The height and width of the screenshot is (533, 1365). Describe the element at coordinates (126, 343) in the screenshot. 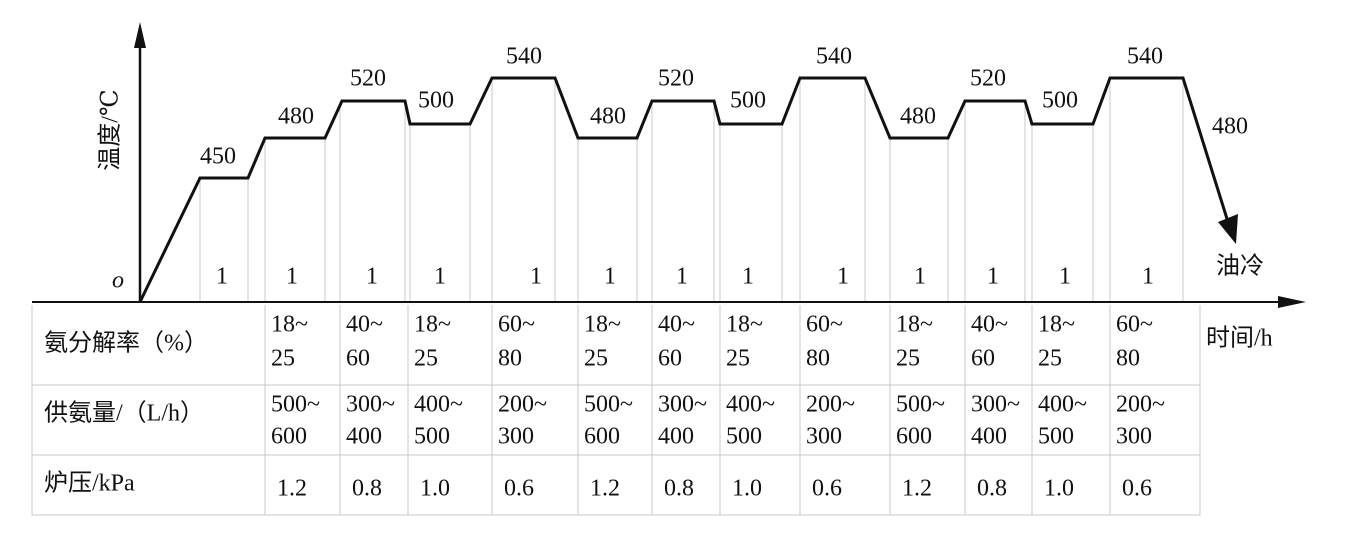

I see `row-label: 氨分解率（%）` at that location.